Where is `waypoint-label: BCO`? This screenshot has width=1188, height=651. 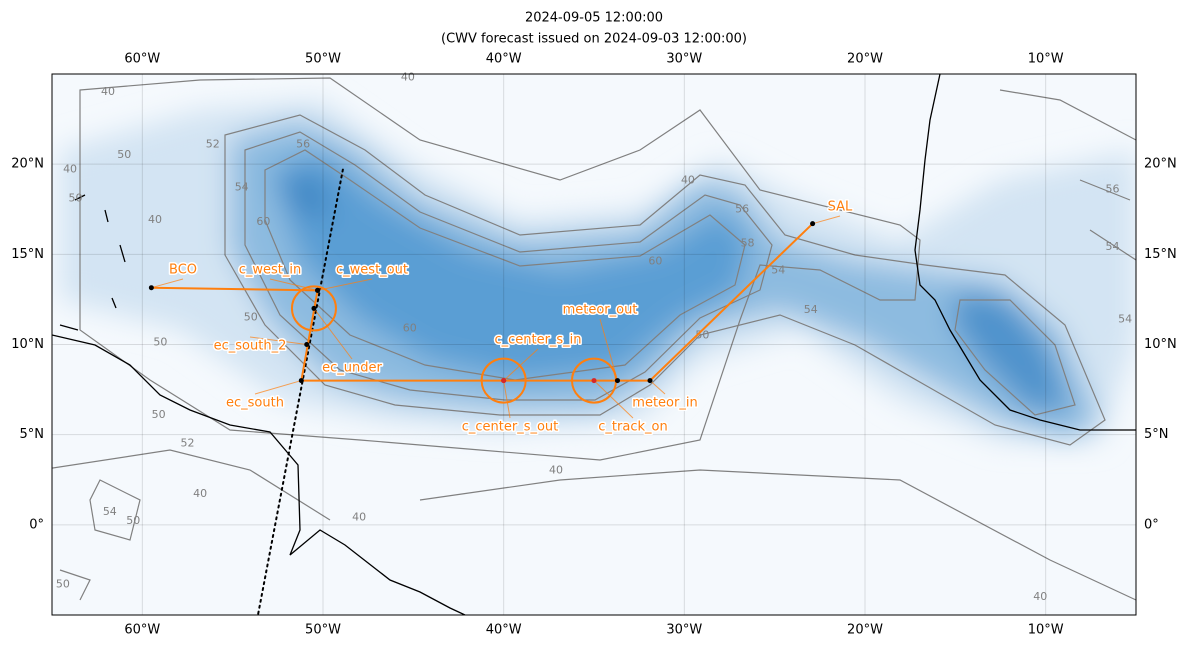
waypoint-label: BCO is located at coordinates (183, 270).